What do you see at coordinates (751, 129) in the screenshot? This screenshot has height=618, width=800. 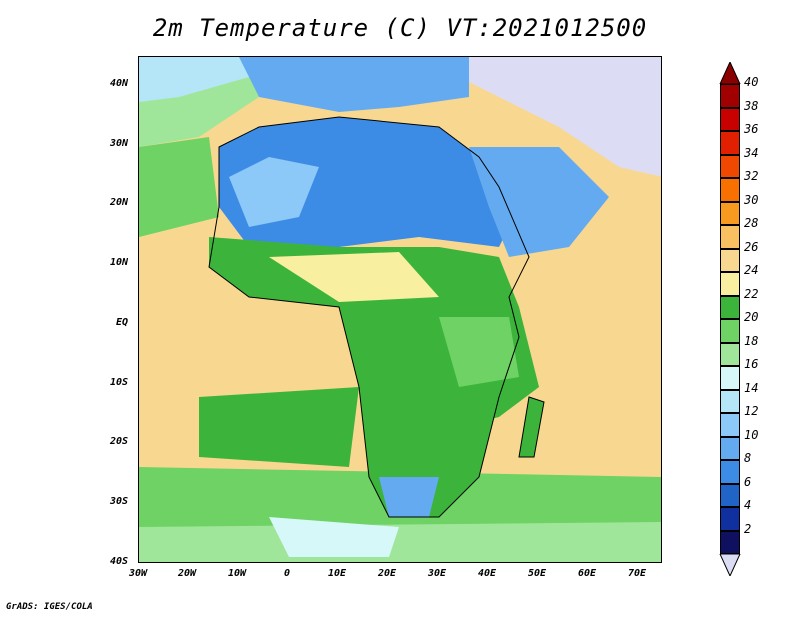 I see `colorbar-label: 36` at bounding box center [751, 129].